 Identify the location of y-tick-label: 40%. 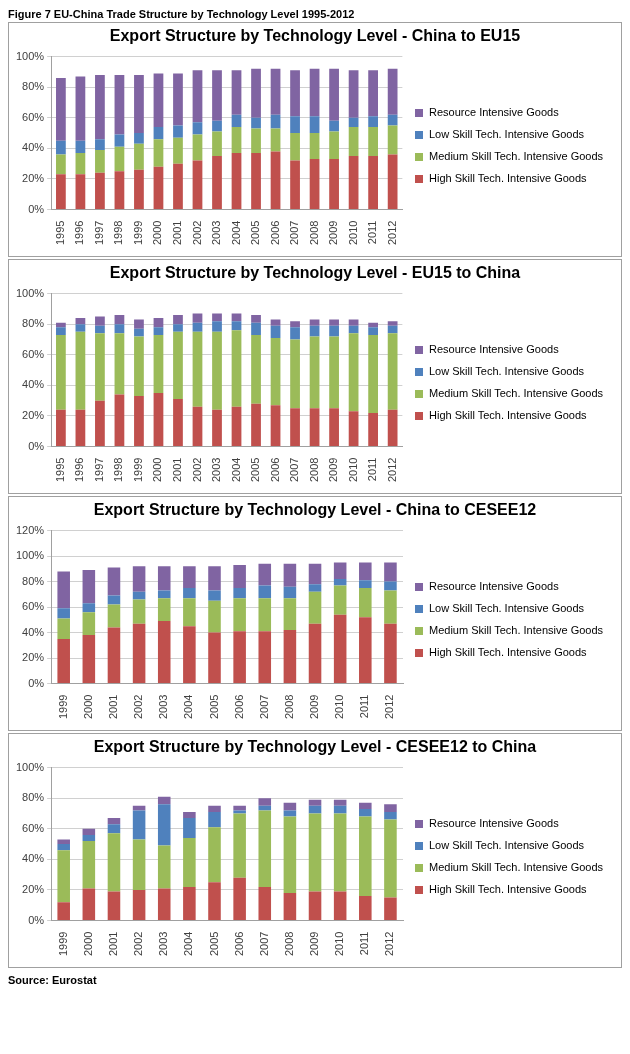
(33, 384).